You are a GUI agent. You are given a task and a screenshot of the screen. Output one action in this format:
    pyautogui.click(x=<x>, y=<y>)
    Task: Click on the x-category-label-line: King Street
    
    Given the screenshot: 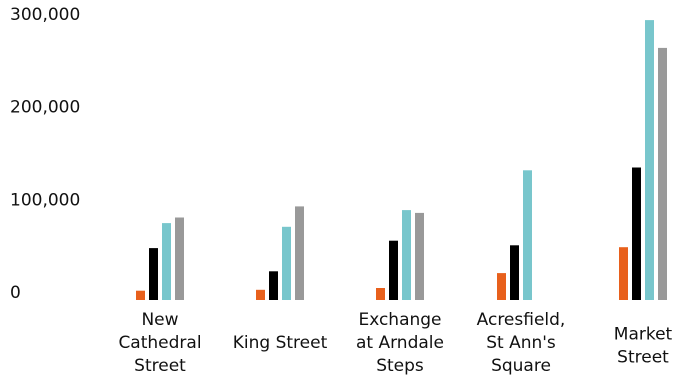 What is the action you would take?
    pyautogui.click(x=280, y=343)
    